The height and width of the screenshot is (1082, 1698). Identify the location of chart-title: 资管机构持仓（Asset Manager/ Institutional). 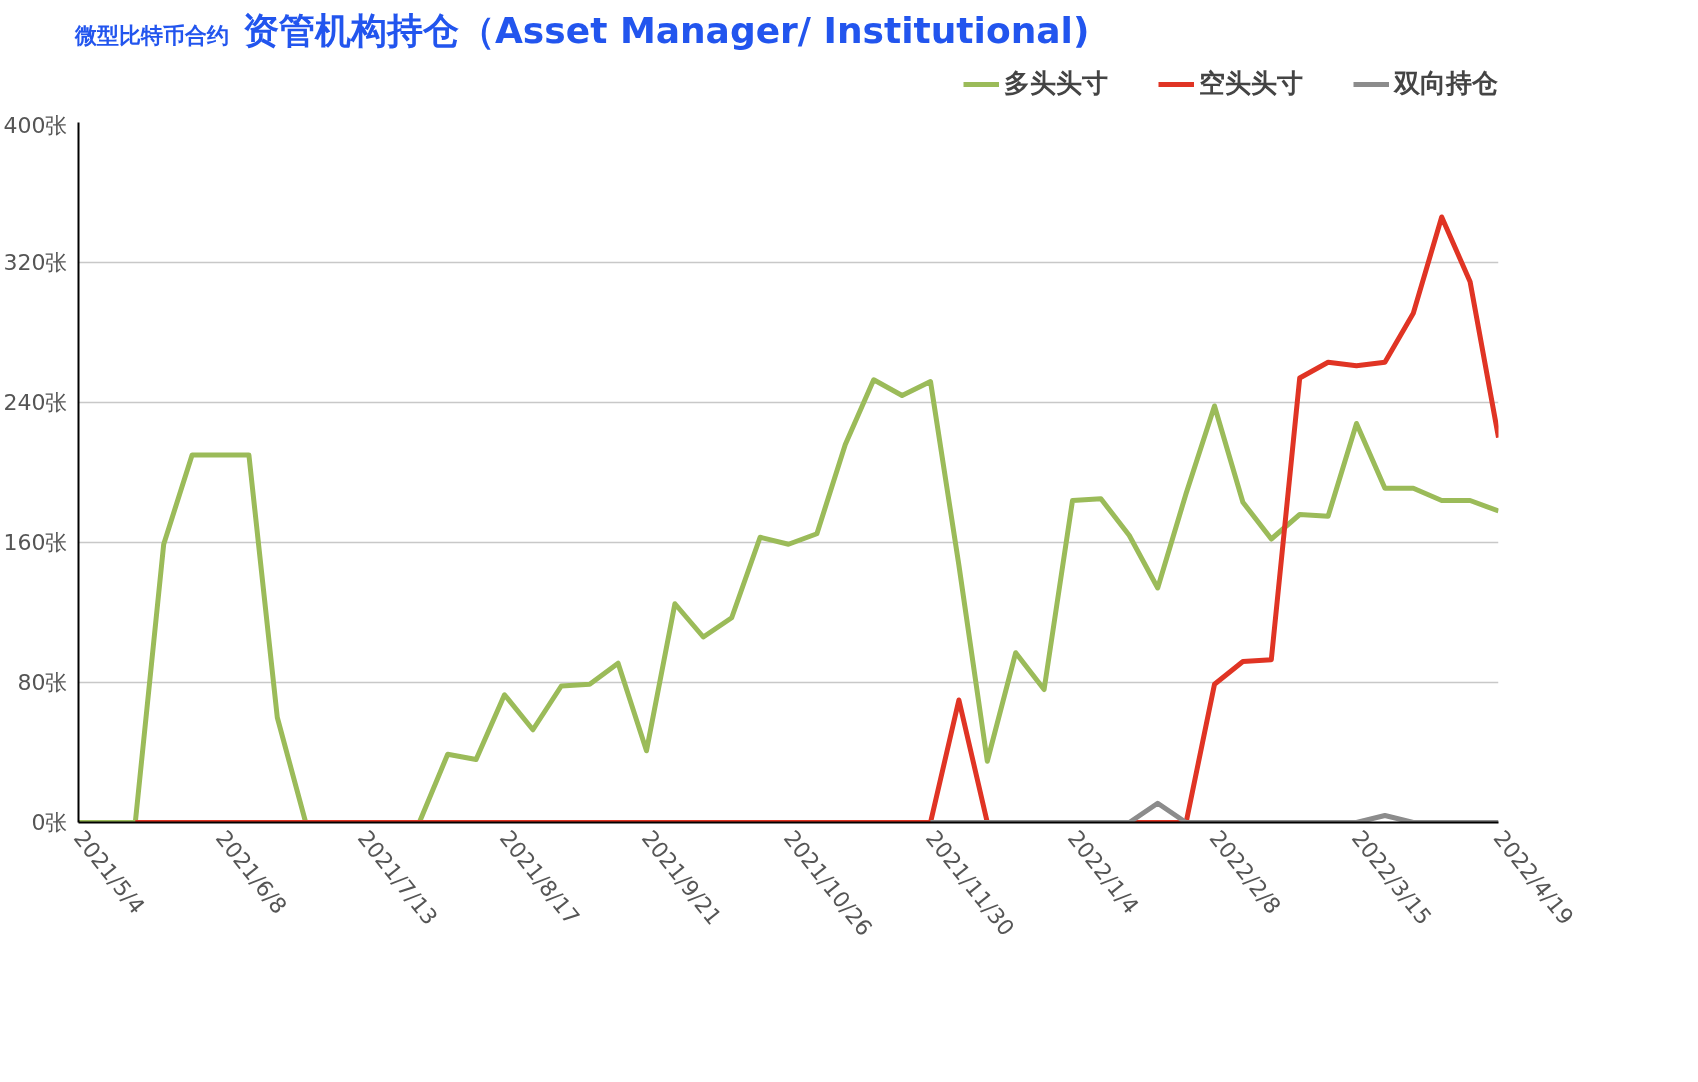
(666, 30).